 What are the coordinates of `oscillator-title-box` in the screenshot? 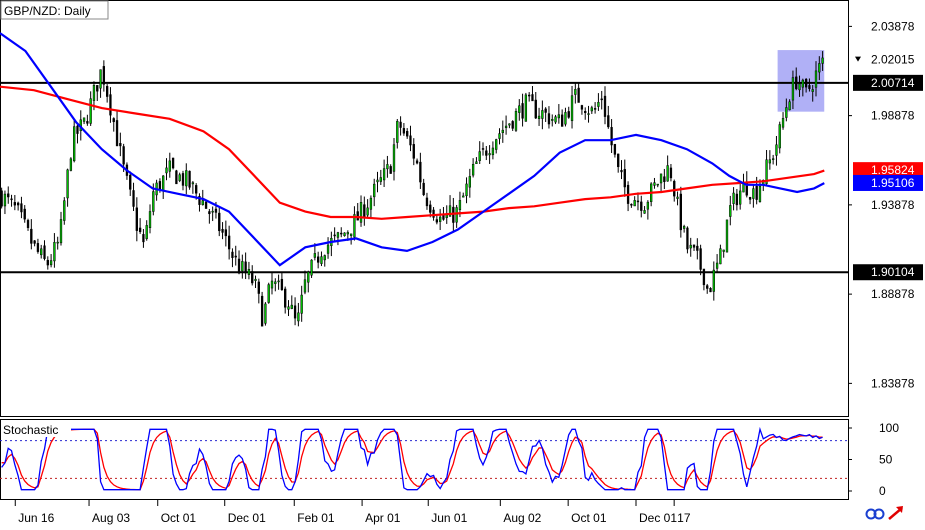 It's located at (36, 428).